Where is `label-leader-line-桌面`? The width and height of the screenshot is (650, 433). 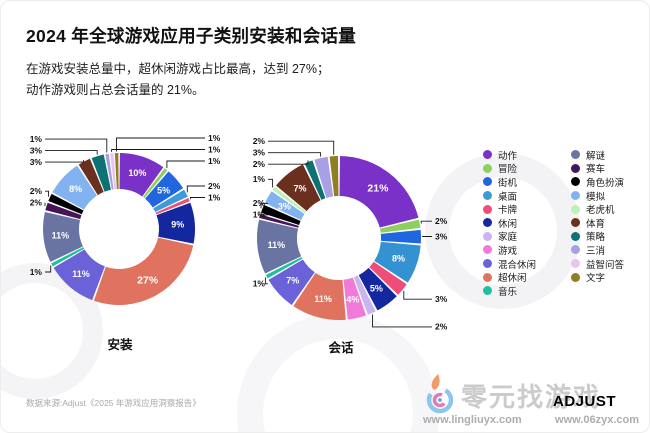 label-leader-line-桌面 is located at coordinates (195, 189).